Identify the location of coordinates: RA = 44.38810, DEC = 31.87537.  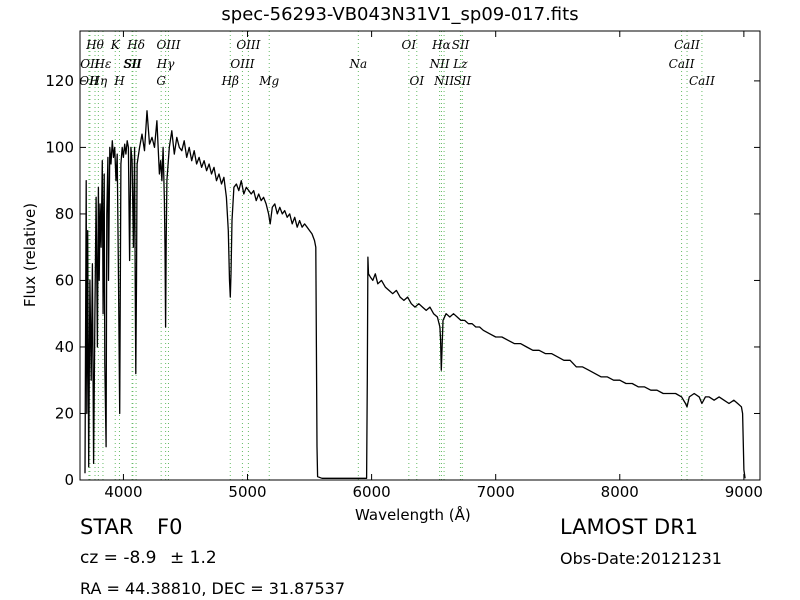
(213, 588).